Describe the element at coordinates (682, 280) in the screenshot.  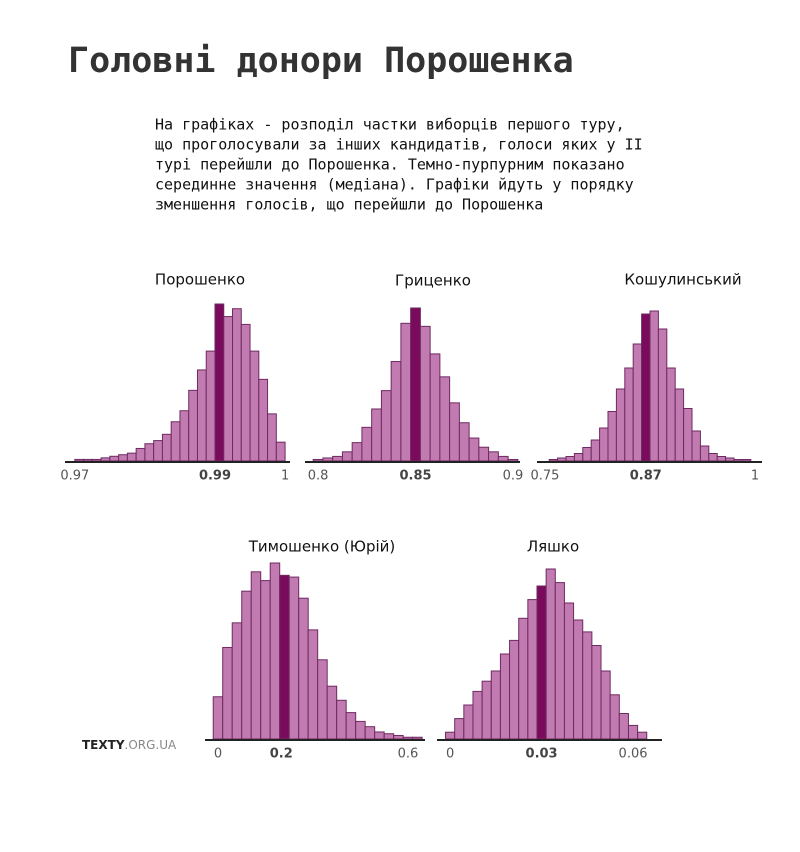
I see `chart-title: Кошулинський` at that location.